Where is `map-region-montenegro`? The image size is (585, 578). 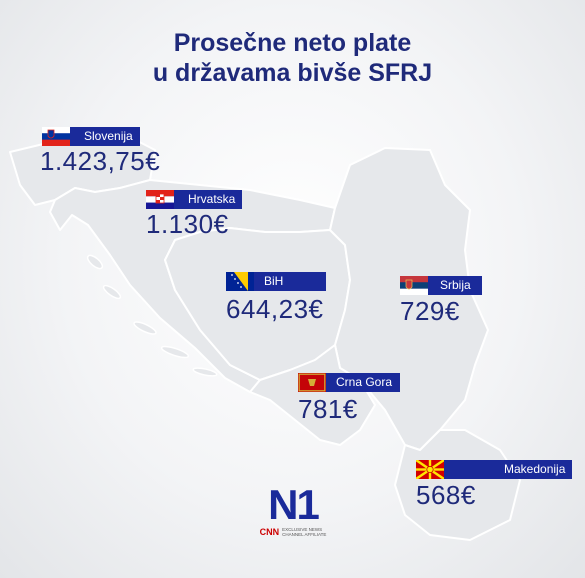 map-region-montenegro is located at coordinates (312, 395).